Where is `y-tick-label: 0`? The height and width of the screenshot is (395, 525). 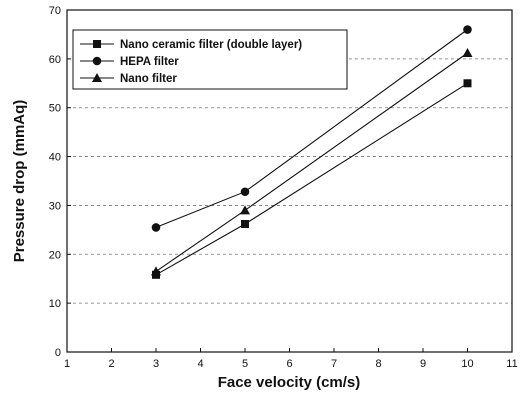 y-tick-label: 0 is located at coordinates (58, 353).